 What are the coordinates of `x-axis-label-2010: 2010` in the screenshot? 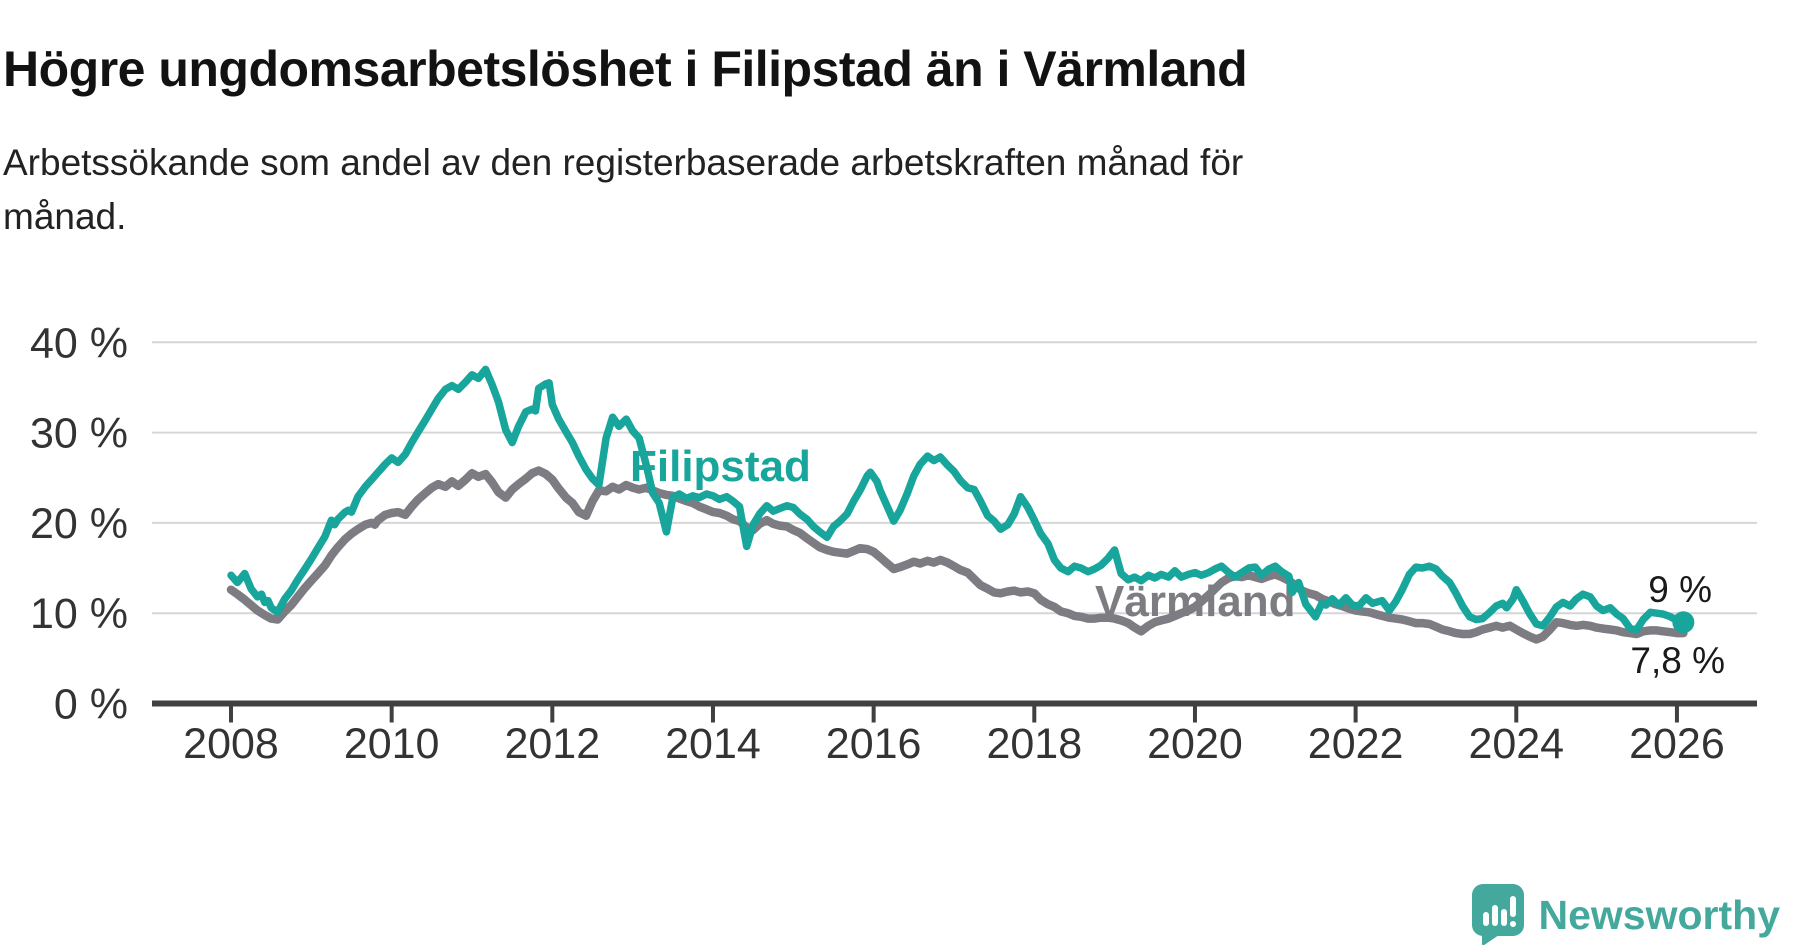 It's located at (392, 744).